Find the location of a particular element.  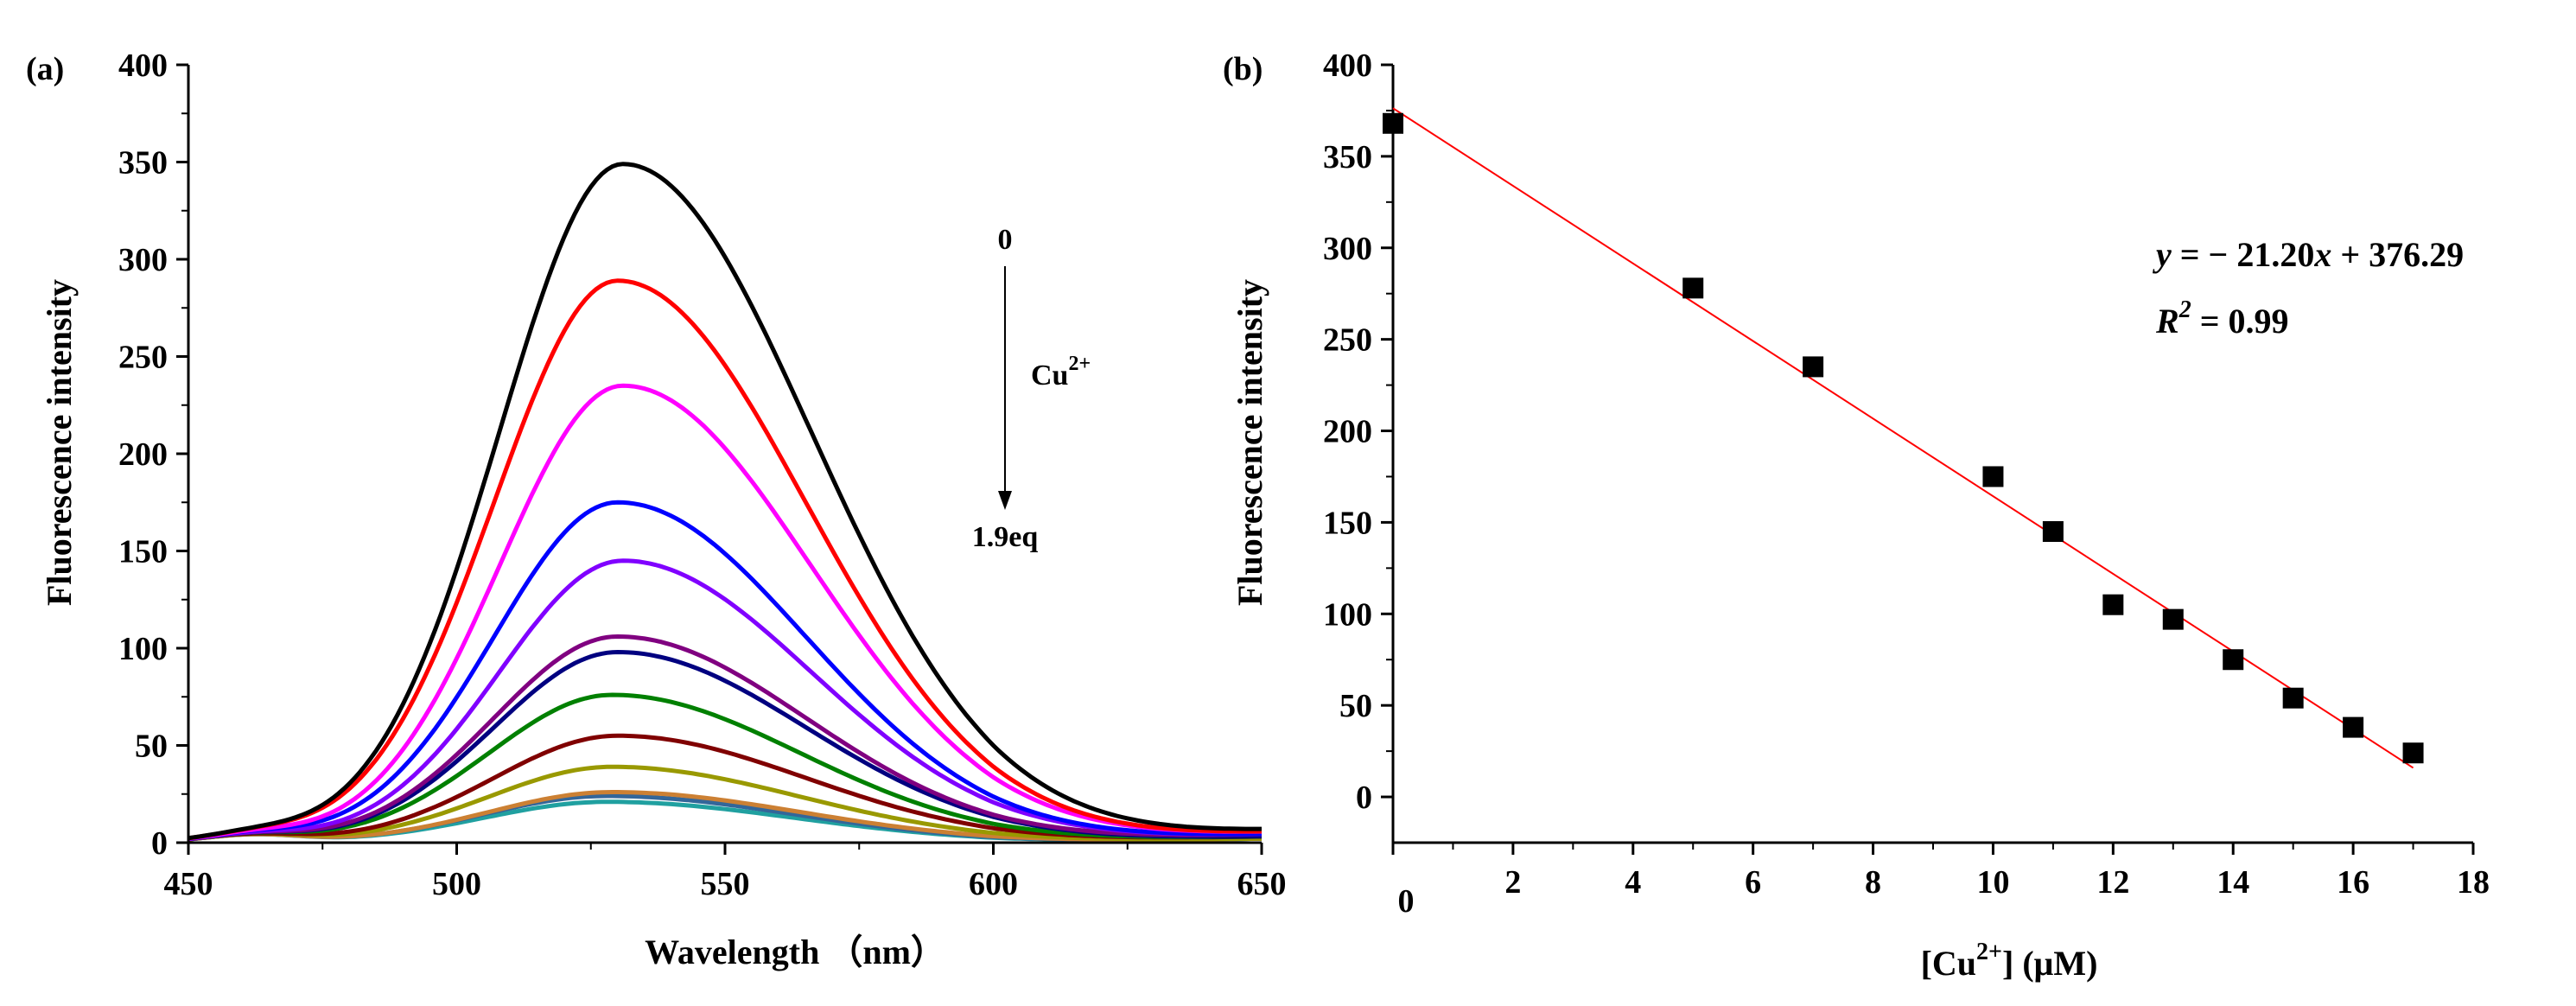

annotation-ion-label: Cu2+ is located at coordinates (1061, 372).